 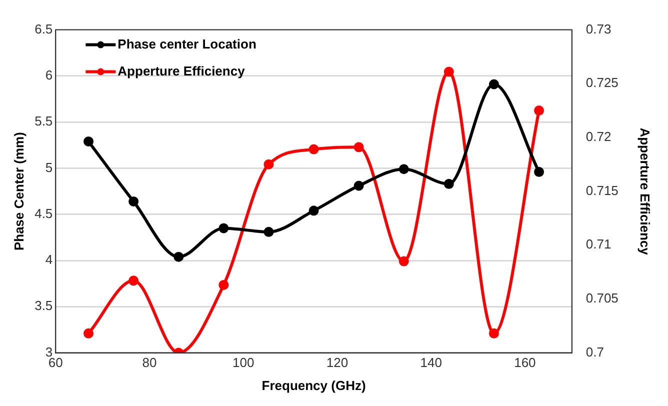 I want to click on y2-tick-label: 0.73, so click(x=599, y=28).